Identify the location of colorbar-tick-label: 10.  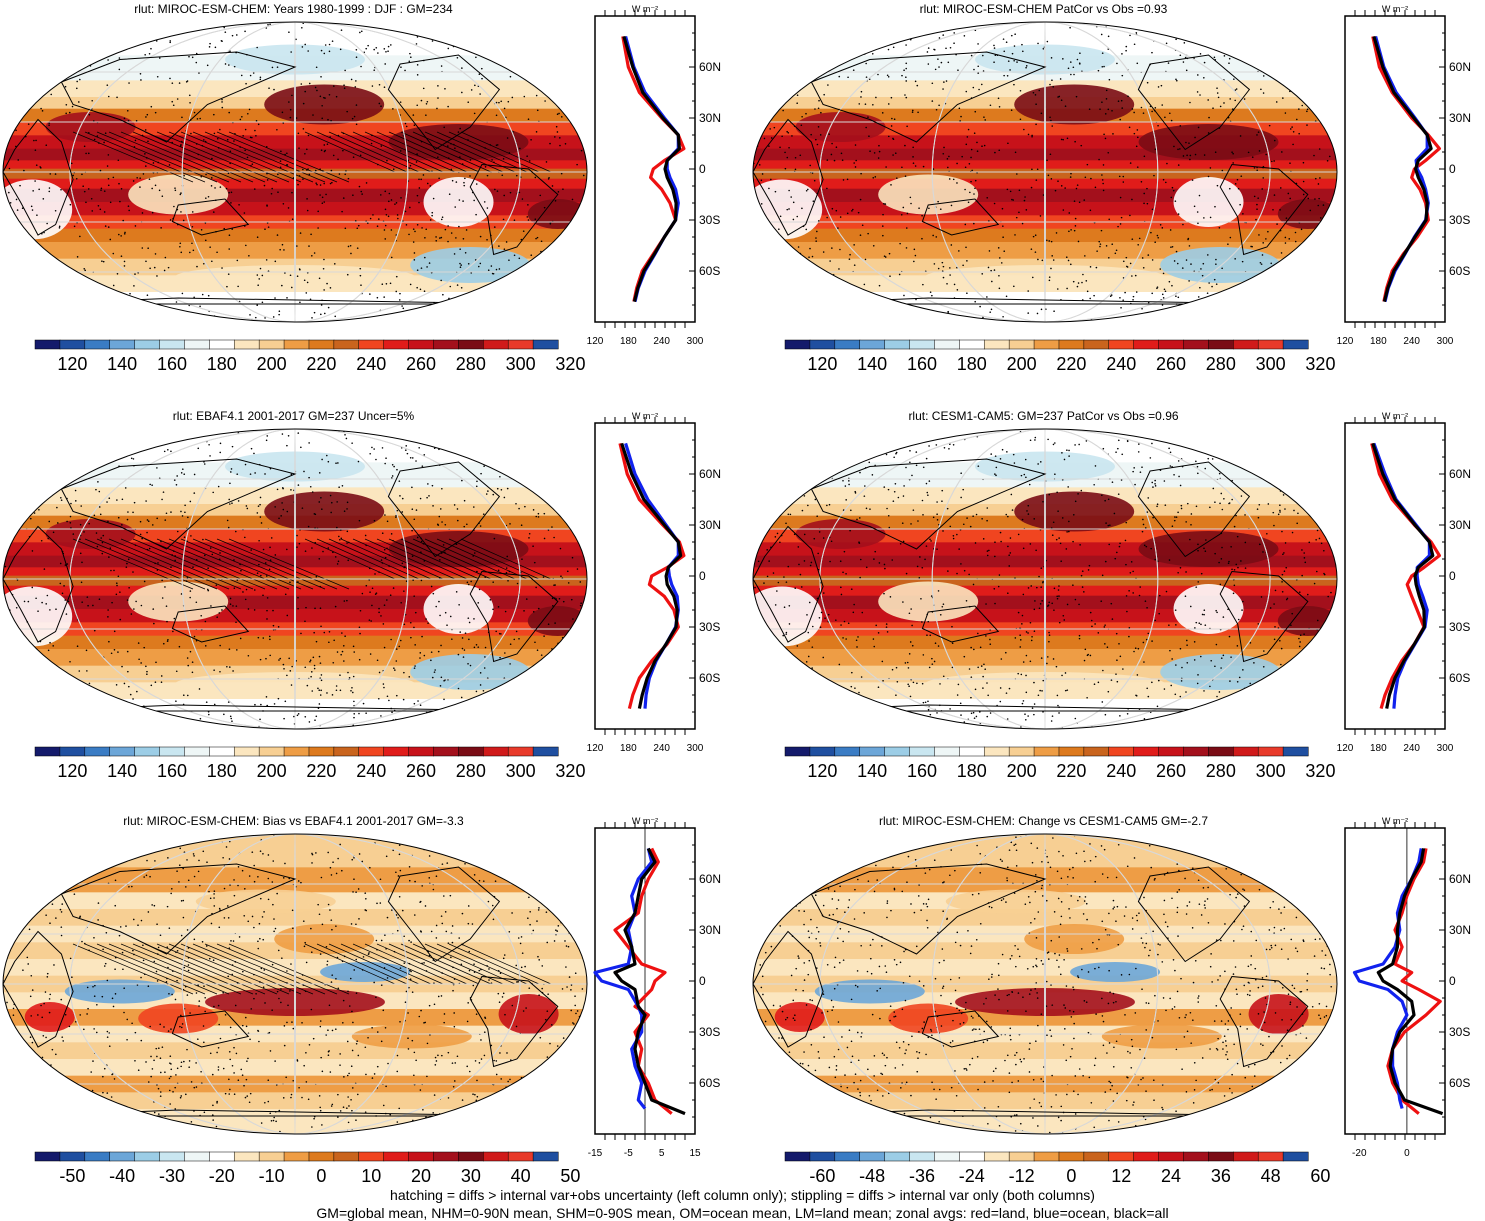
(371, 1176).